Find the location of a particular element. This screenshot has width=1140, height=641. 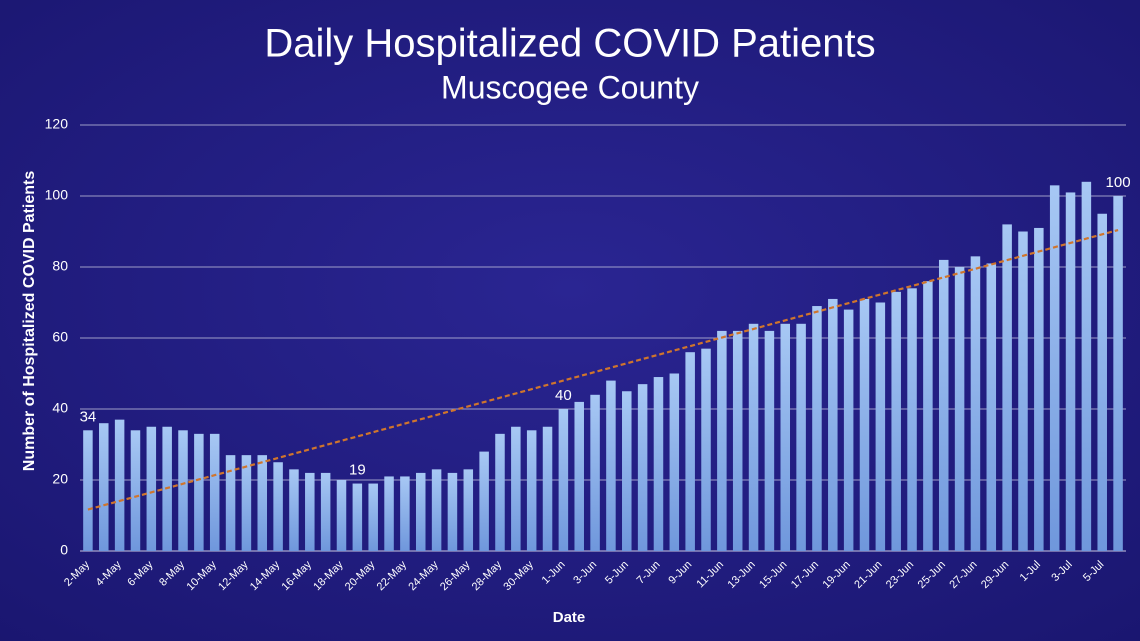

data-label: 40 is located at coordinates (563, 395).